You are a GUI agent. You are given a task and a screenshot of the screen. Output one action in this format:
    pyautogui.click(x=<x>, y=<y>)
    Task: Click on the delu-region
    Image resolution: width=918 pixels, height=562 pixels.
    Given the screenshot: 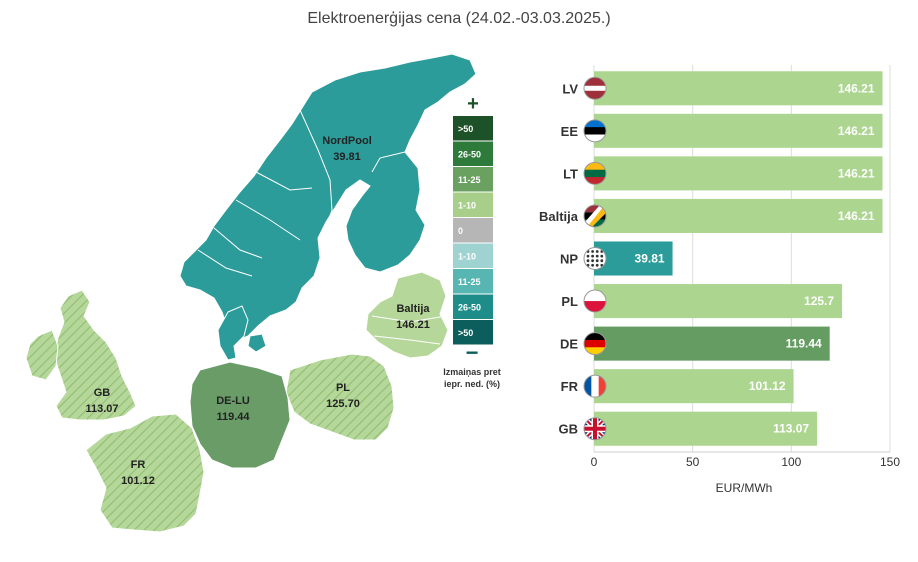 What is the action you would take?
    pyautogui.click(x=240, y=415)
    